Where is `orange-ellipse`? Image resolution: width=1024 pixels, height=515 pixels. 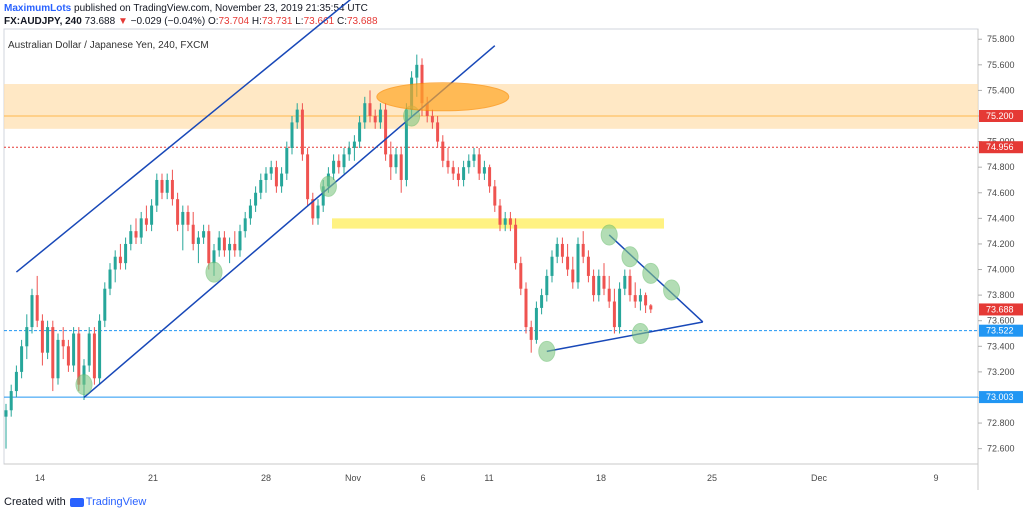 orange-ellipse is located at coordinates (443, 97).